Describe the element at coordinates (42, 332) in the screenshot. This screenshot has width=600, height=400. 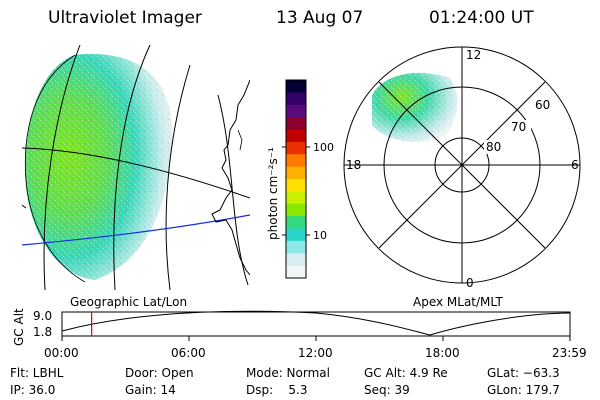
I see `alt-ytick-1-8: 1.8` at that location.